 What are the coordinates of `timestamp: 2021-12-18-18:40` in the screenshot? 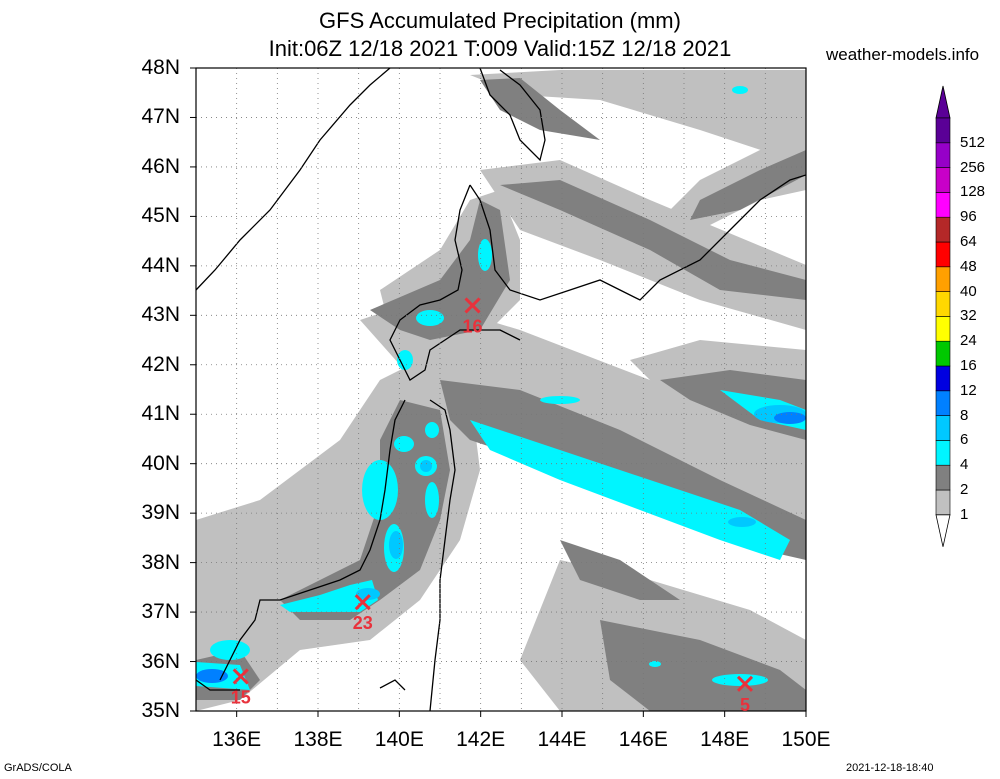 It's located at (890, 768).